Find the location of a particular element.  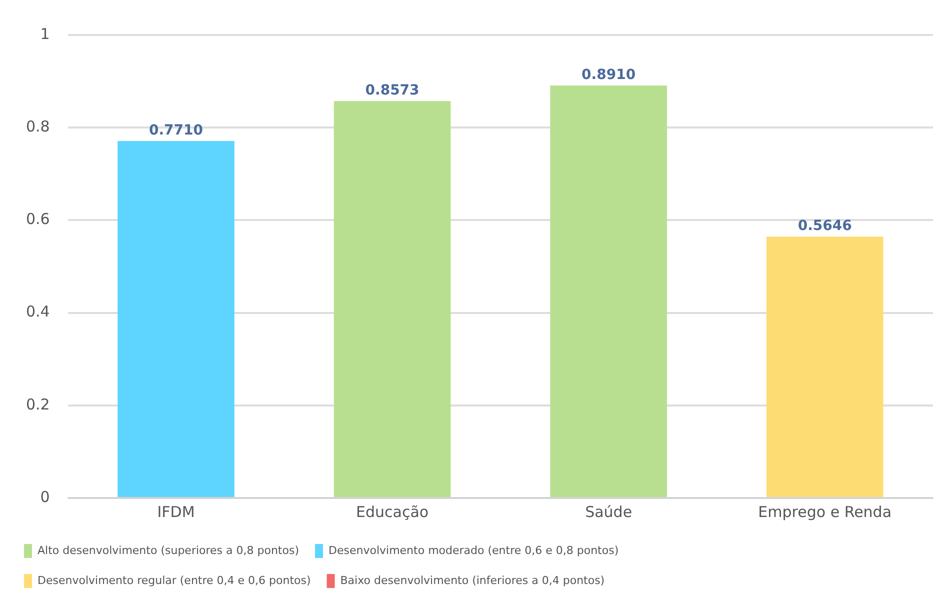

data-label: 0.7710 is located at coordinates (176, 130).